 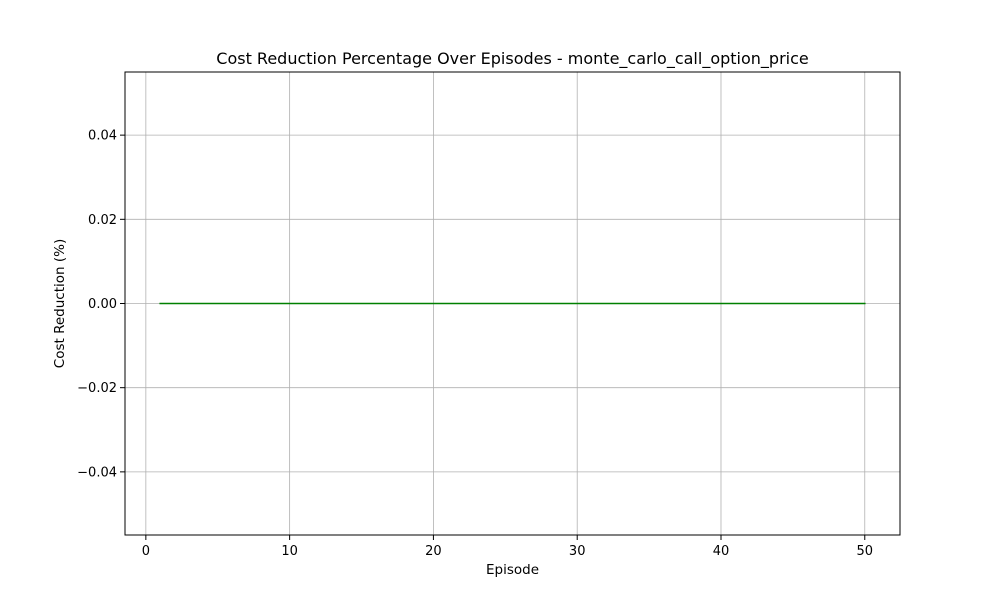 I want to click on y-axis-ticks: 0.04 0.02 0.00 −0.02 −0.04, so click(x=101, y=304).